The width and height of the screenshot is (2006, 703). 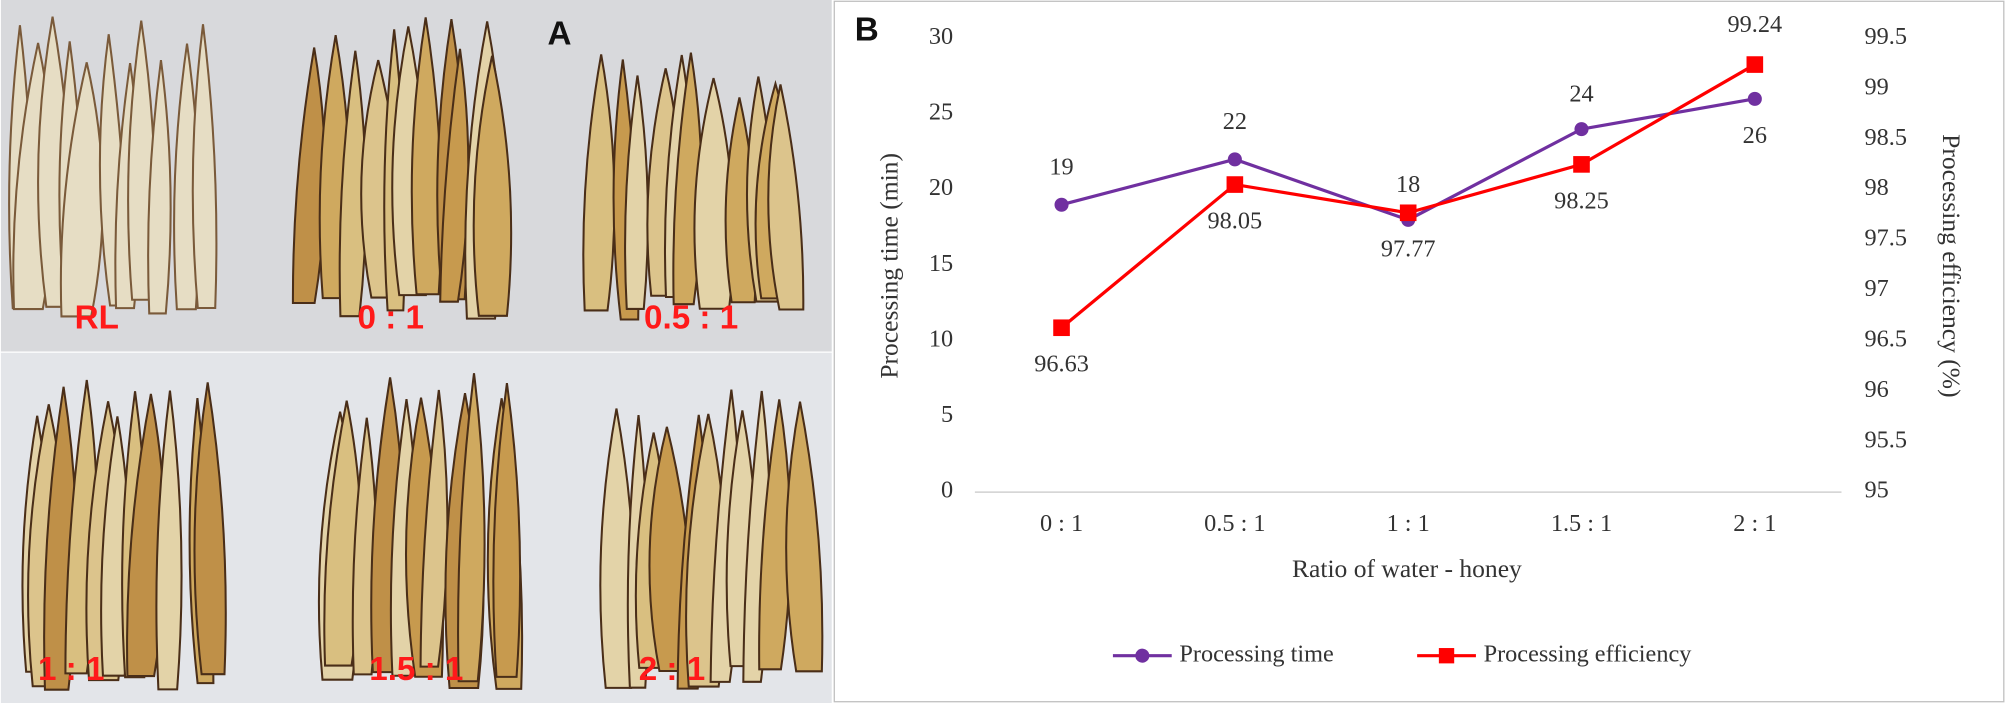 What do you see at coordinates (947, 414) in the screenshot?
I see `y-tick-label: 5` at bounding box center [947, 414].